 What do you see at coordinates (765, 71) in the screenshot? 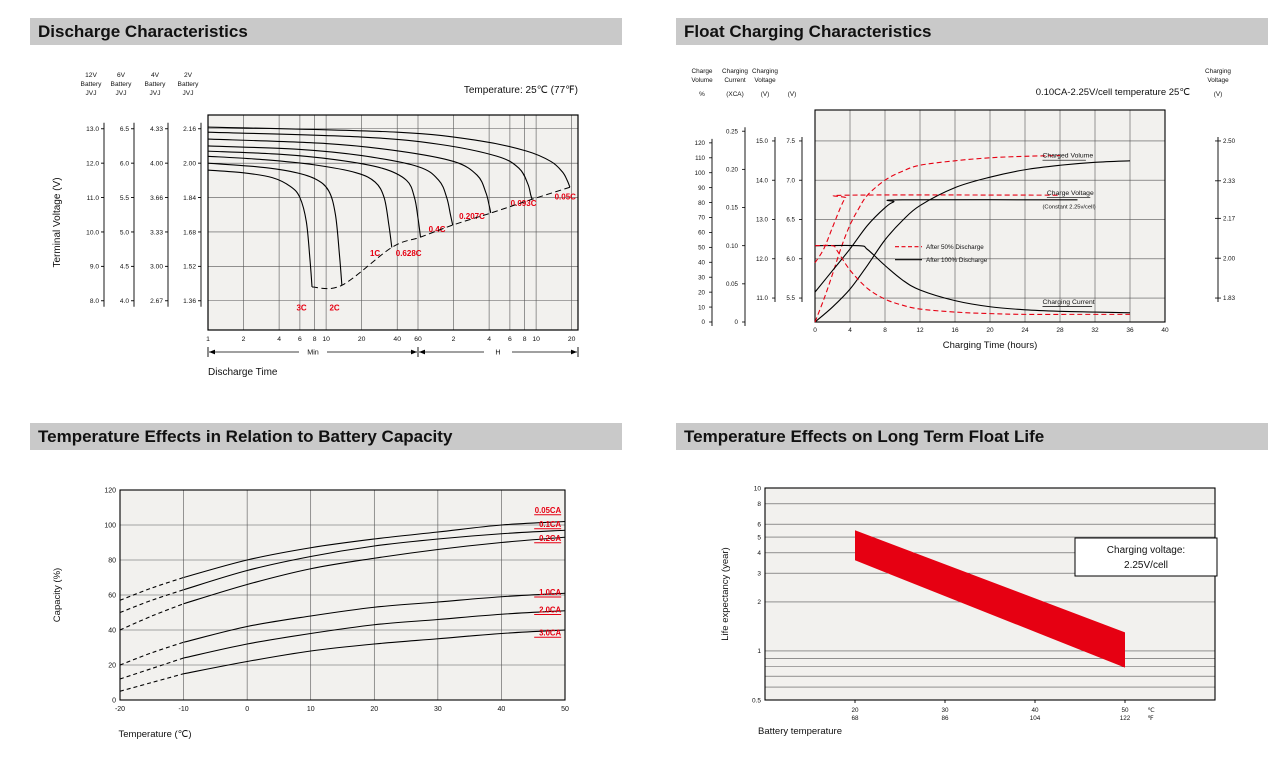
I see `scale-header-voltage12: Charging` at bounding box center [765, 71].